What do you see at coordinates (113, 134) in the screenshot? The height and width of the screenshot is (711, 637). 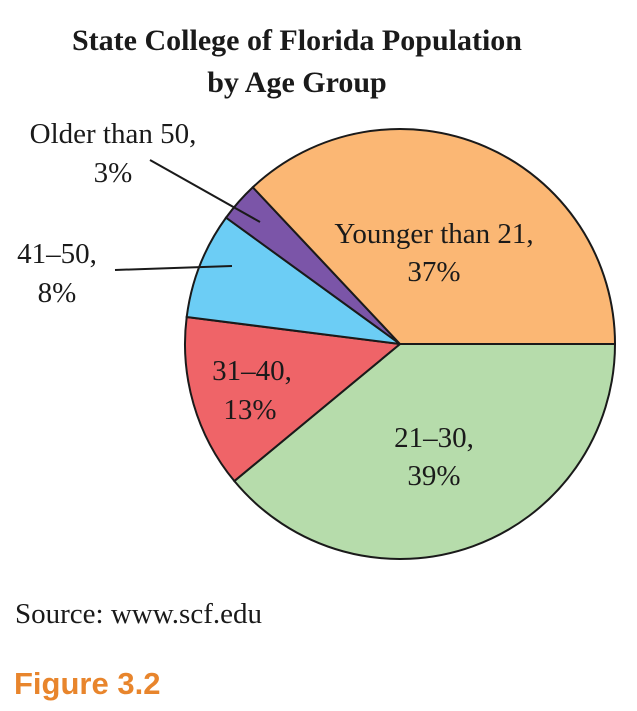 I see `slice-label-older-than-50: Older than 50,` at bounding box center [113, 134].